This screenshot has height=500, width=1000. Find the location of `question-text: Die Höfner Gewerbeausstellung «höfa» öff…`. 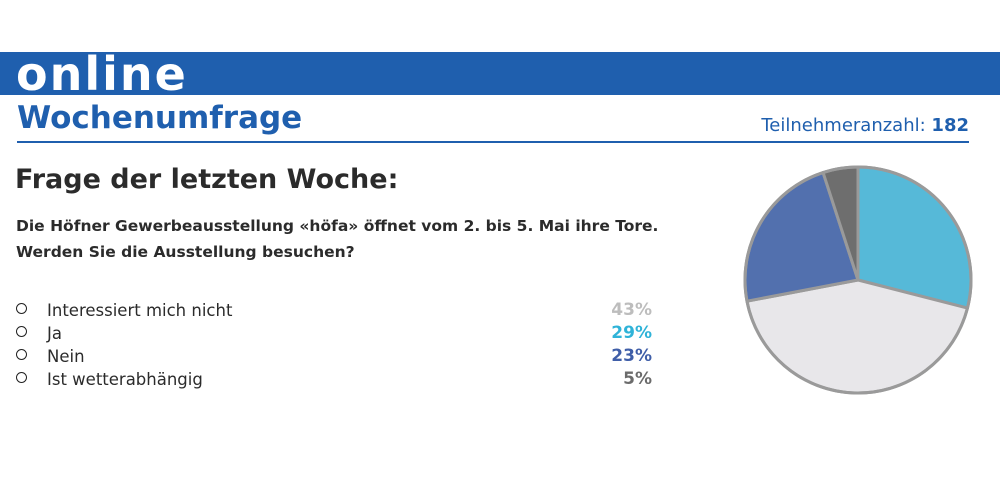

question-text: Die Höfner Gewerbeausstellung «höfa» öff… is located at coordinates (356, 239).